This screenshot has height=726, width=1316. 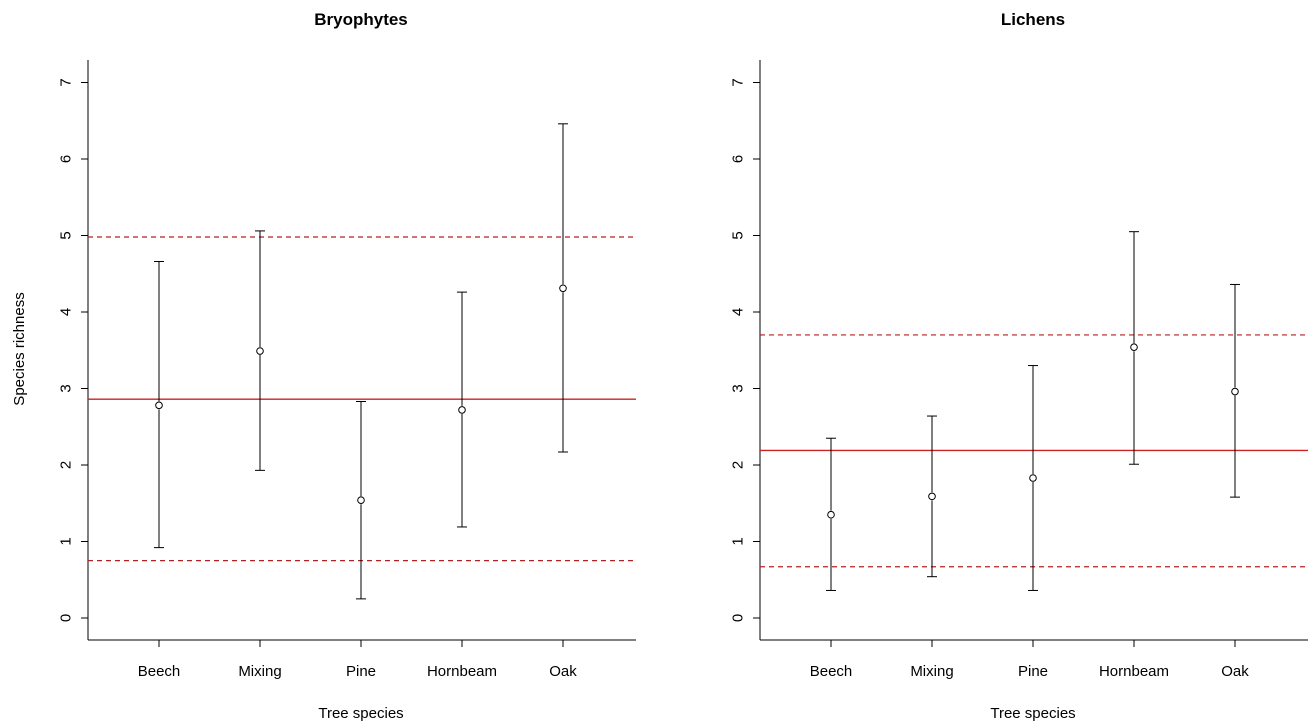 I want to click on chart-title: Lichens, so click(x=1033, y=19).